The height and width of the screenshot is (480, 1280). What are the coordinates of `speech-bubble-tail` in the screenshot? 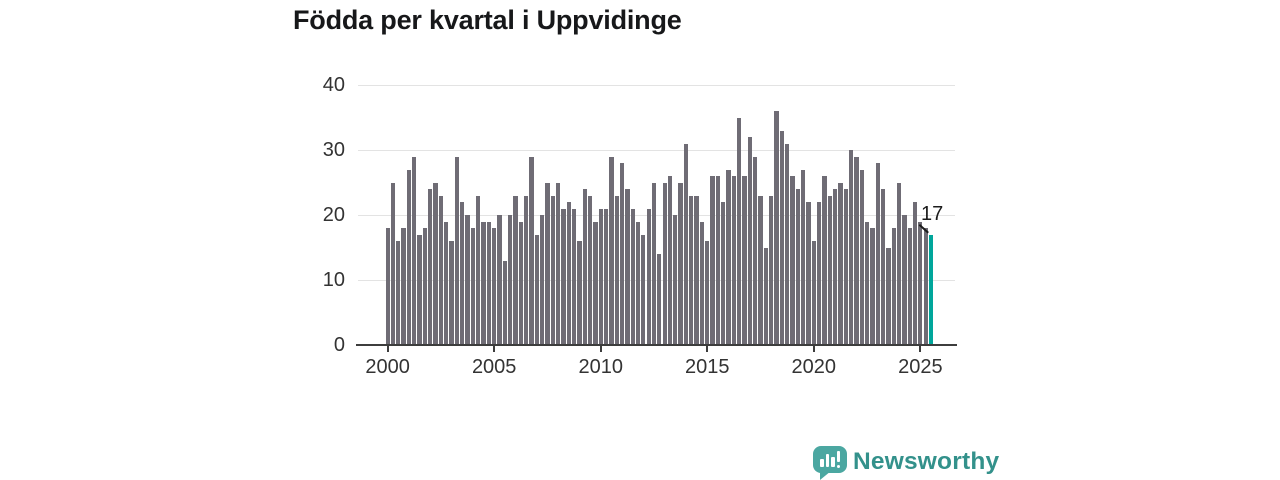 It's located at (825, 475).